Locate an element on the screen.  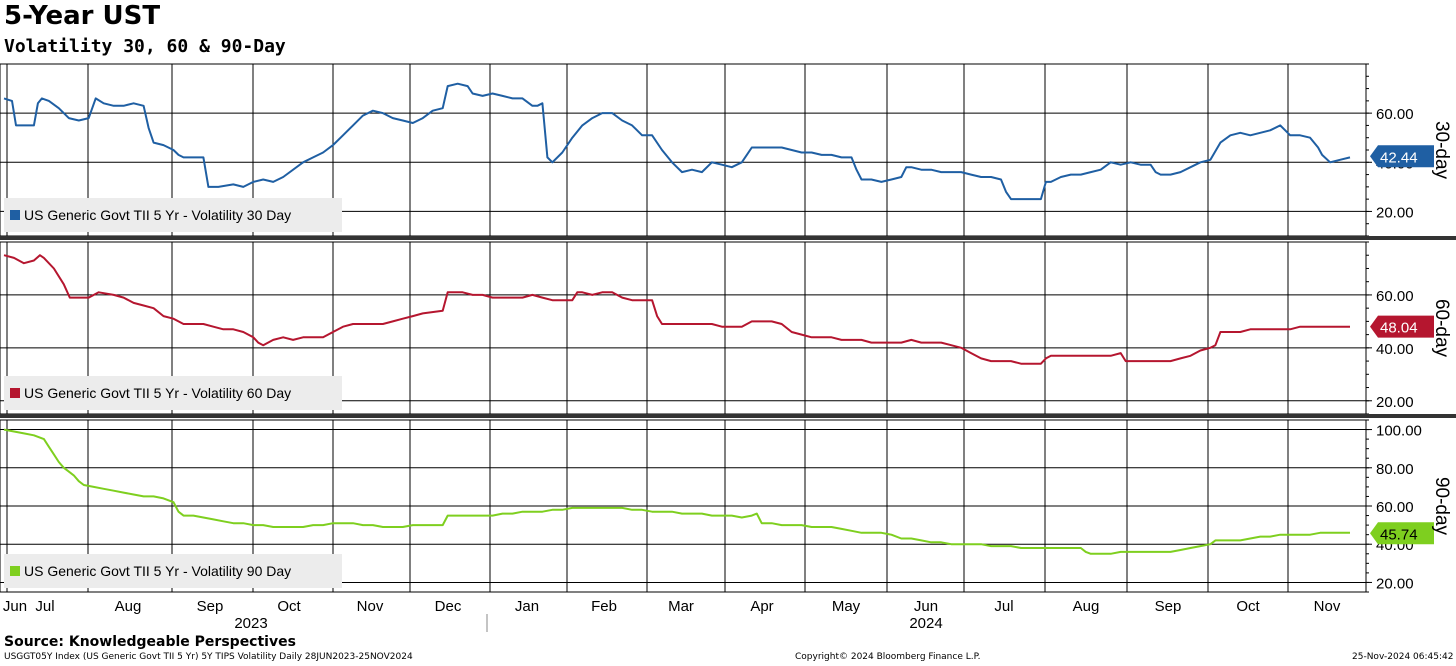
legend-box-vol90 is located at coordinates (173, 571).